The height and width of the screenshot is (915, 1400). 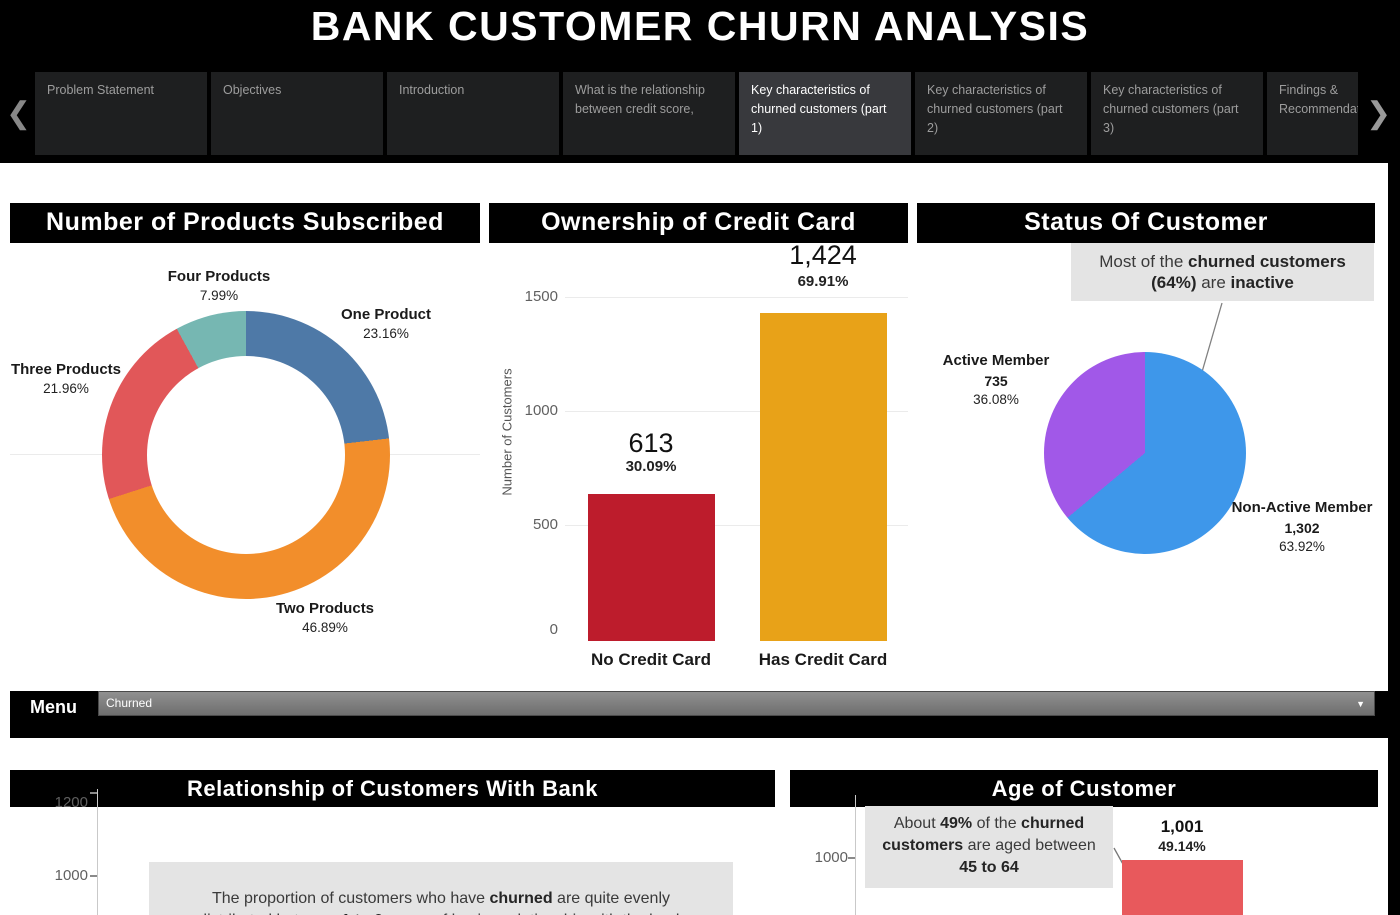 What do you see at coordinates (71, 802) in the screenshot?
I see `relationship-y-tick-1200: 1200` at bounding box center [71, 802].